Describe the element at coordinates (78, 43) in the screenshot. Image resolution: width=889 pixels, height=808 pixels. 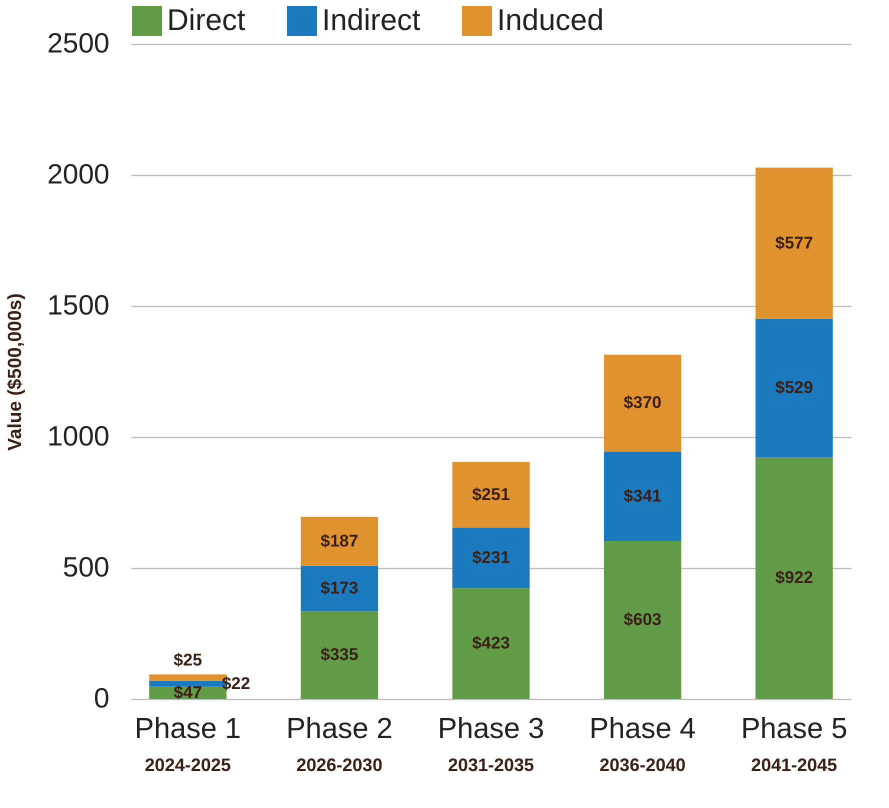
I see `y-tick-label: 2500` at that location.